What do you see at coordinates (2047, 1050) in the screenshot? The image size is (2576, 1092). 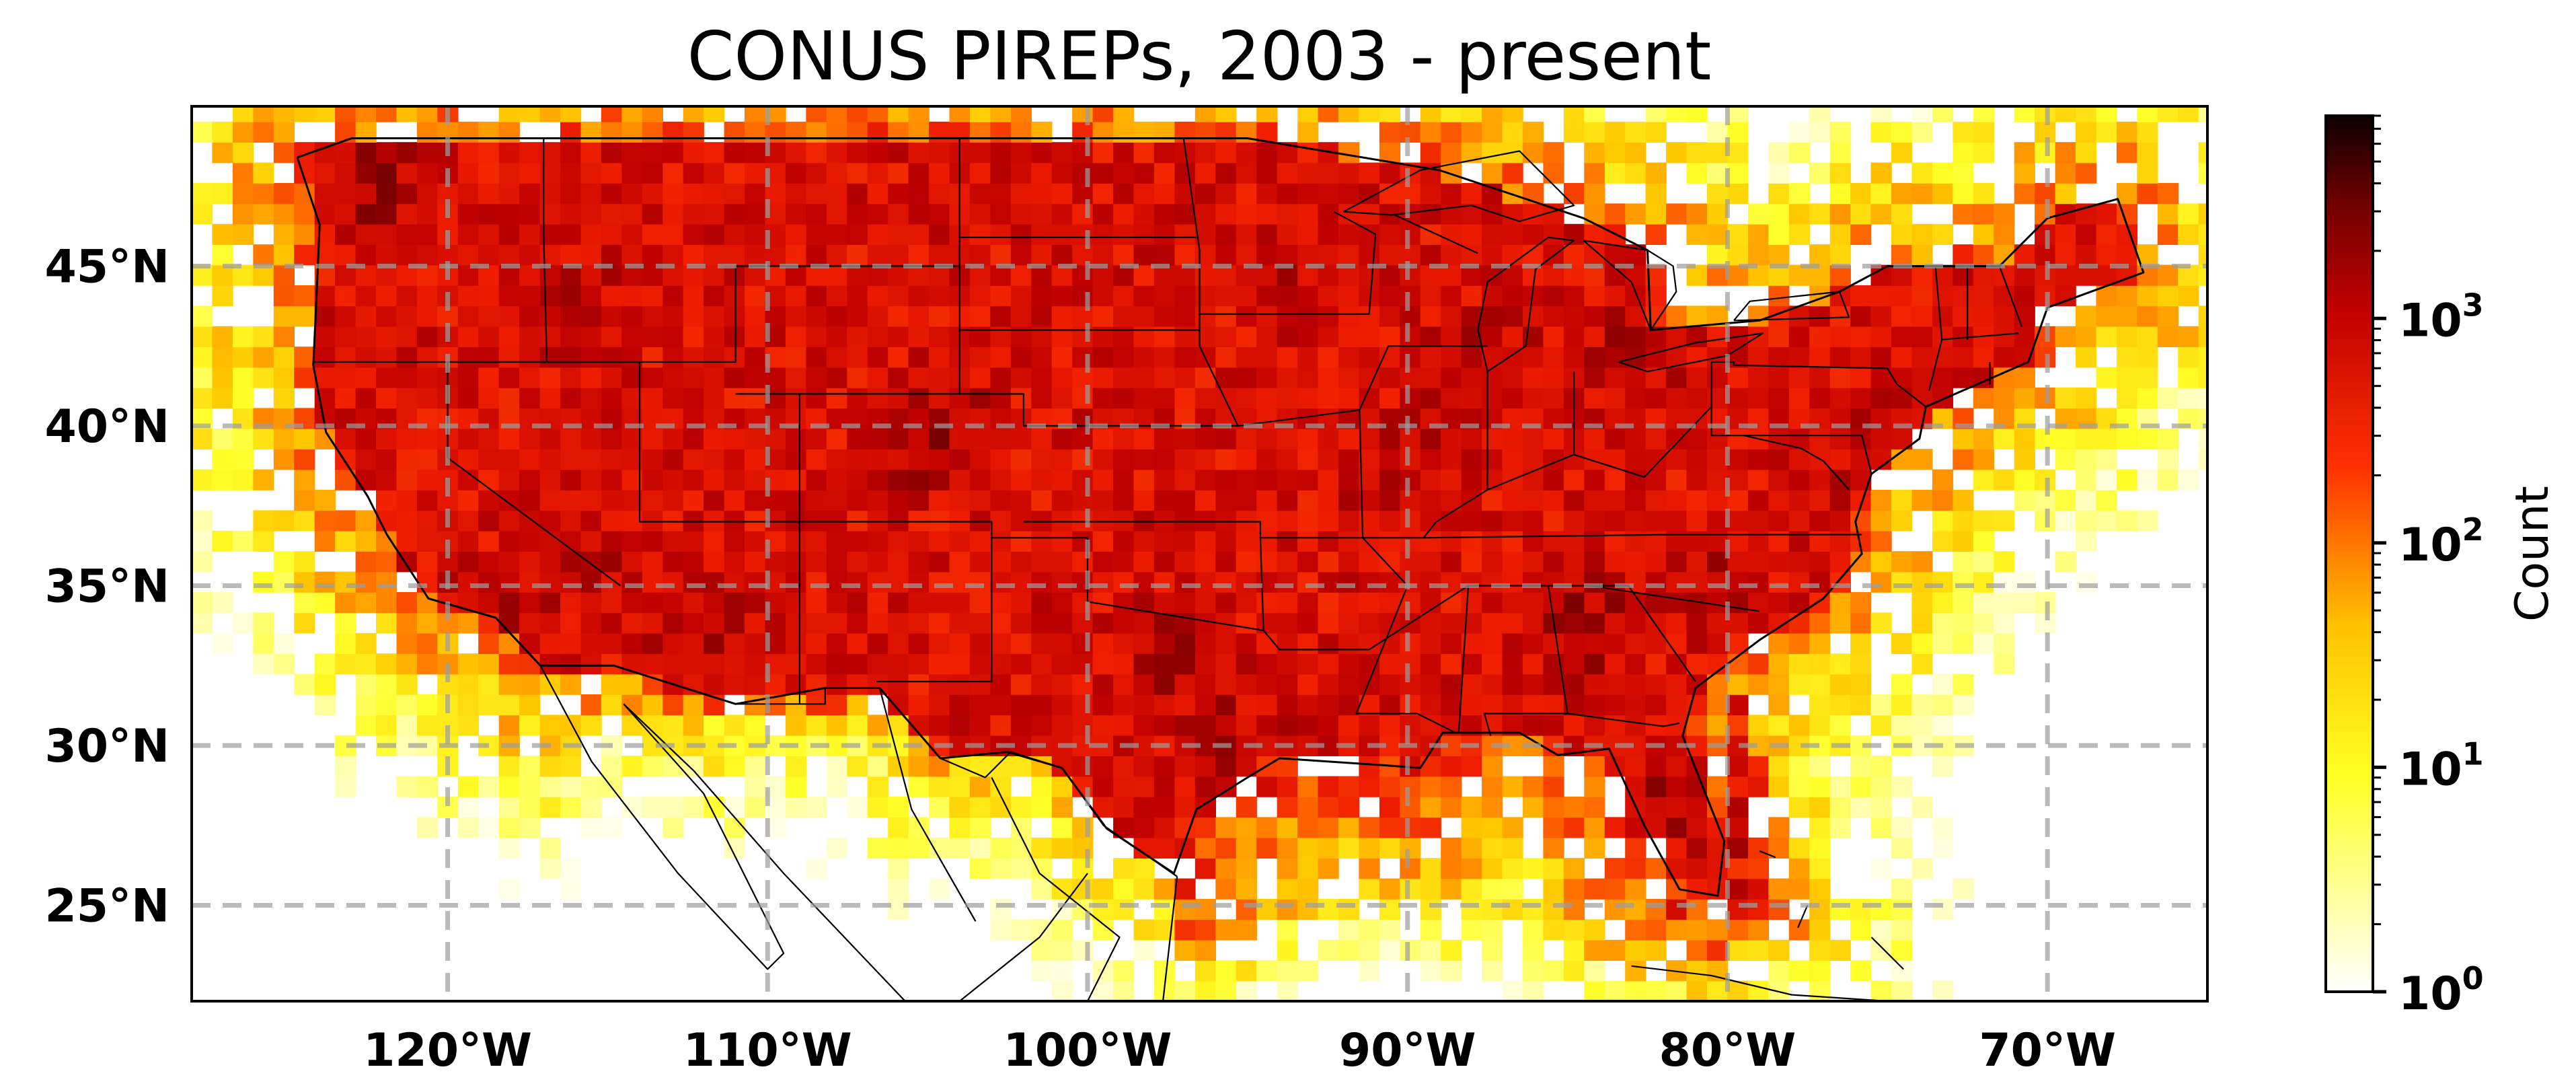 I see `longitude-tick-label: 70°W` at bounding box center [2047, 1050].